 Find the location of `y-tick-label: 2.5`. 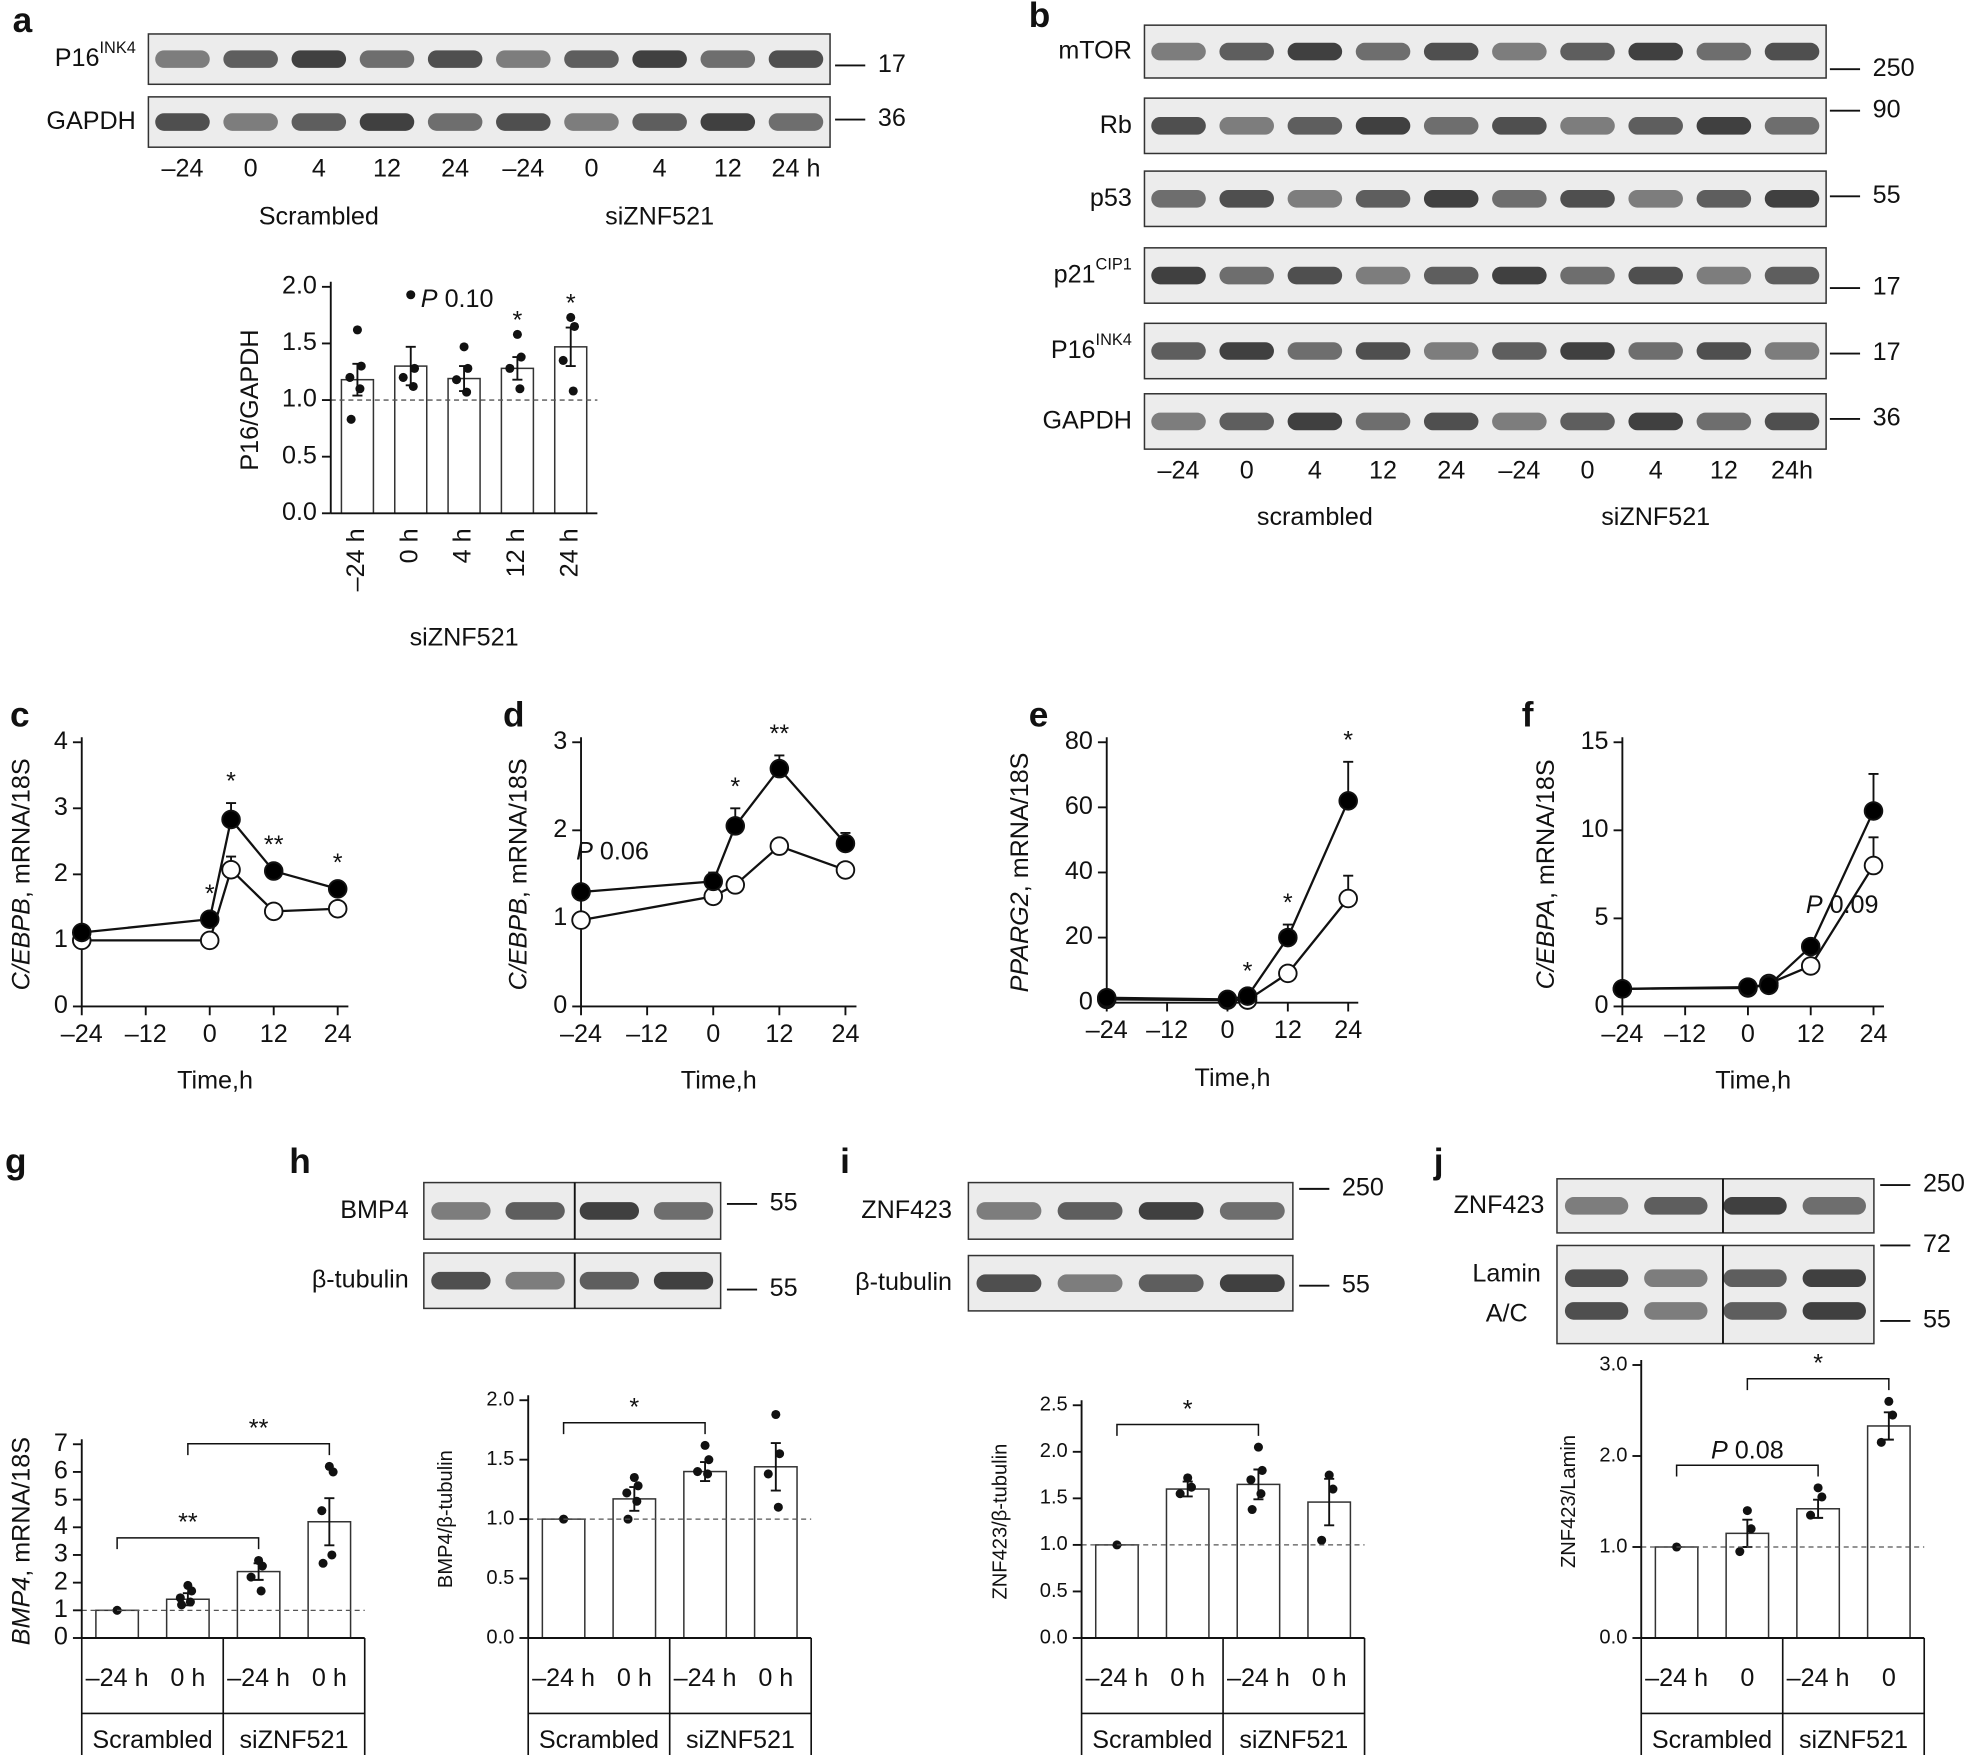

y-tick-label: 2.5 is located at coordinates (1054, 1405).